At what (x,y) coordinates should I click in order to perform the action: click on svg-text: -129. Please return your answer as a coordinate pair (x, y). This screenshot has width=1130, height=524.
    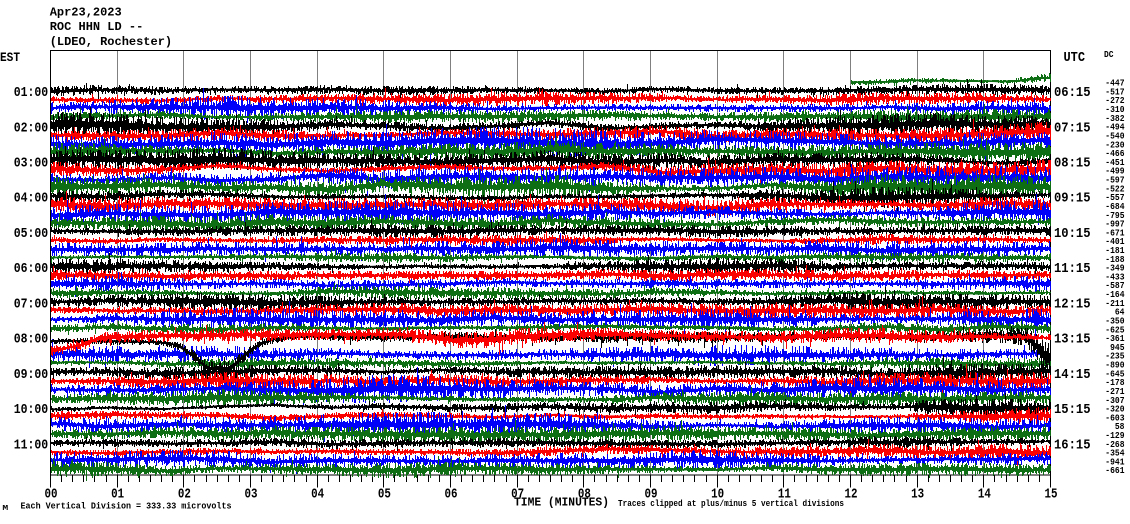
    Looking at the image, I should click on (1114, 436).